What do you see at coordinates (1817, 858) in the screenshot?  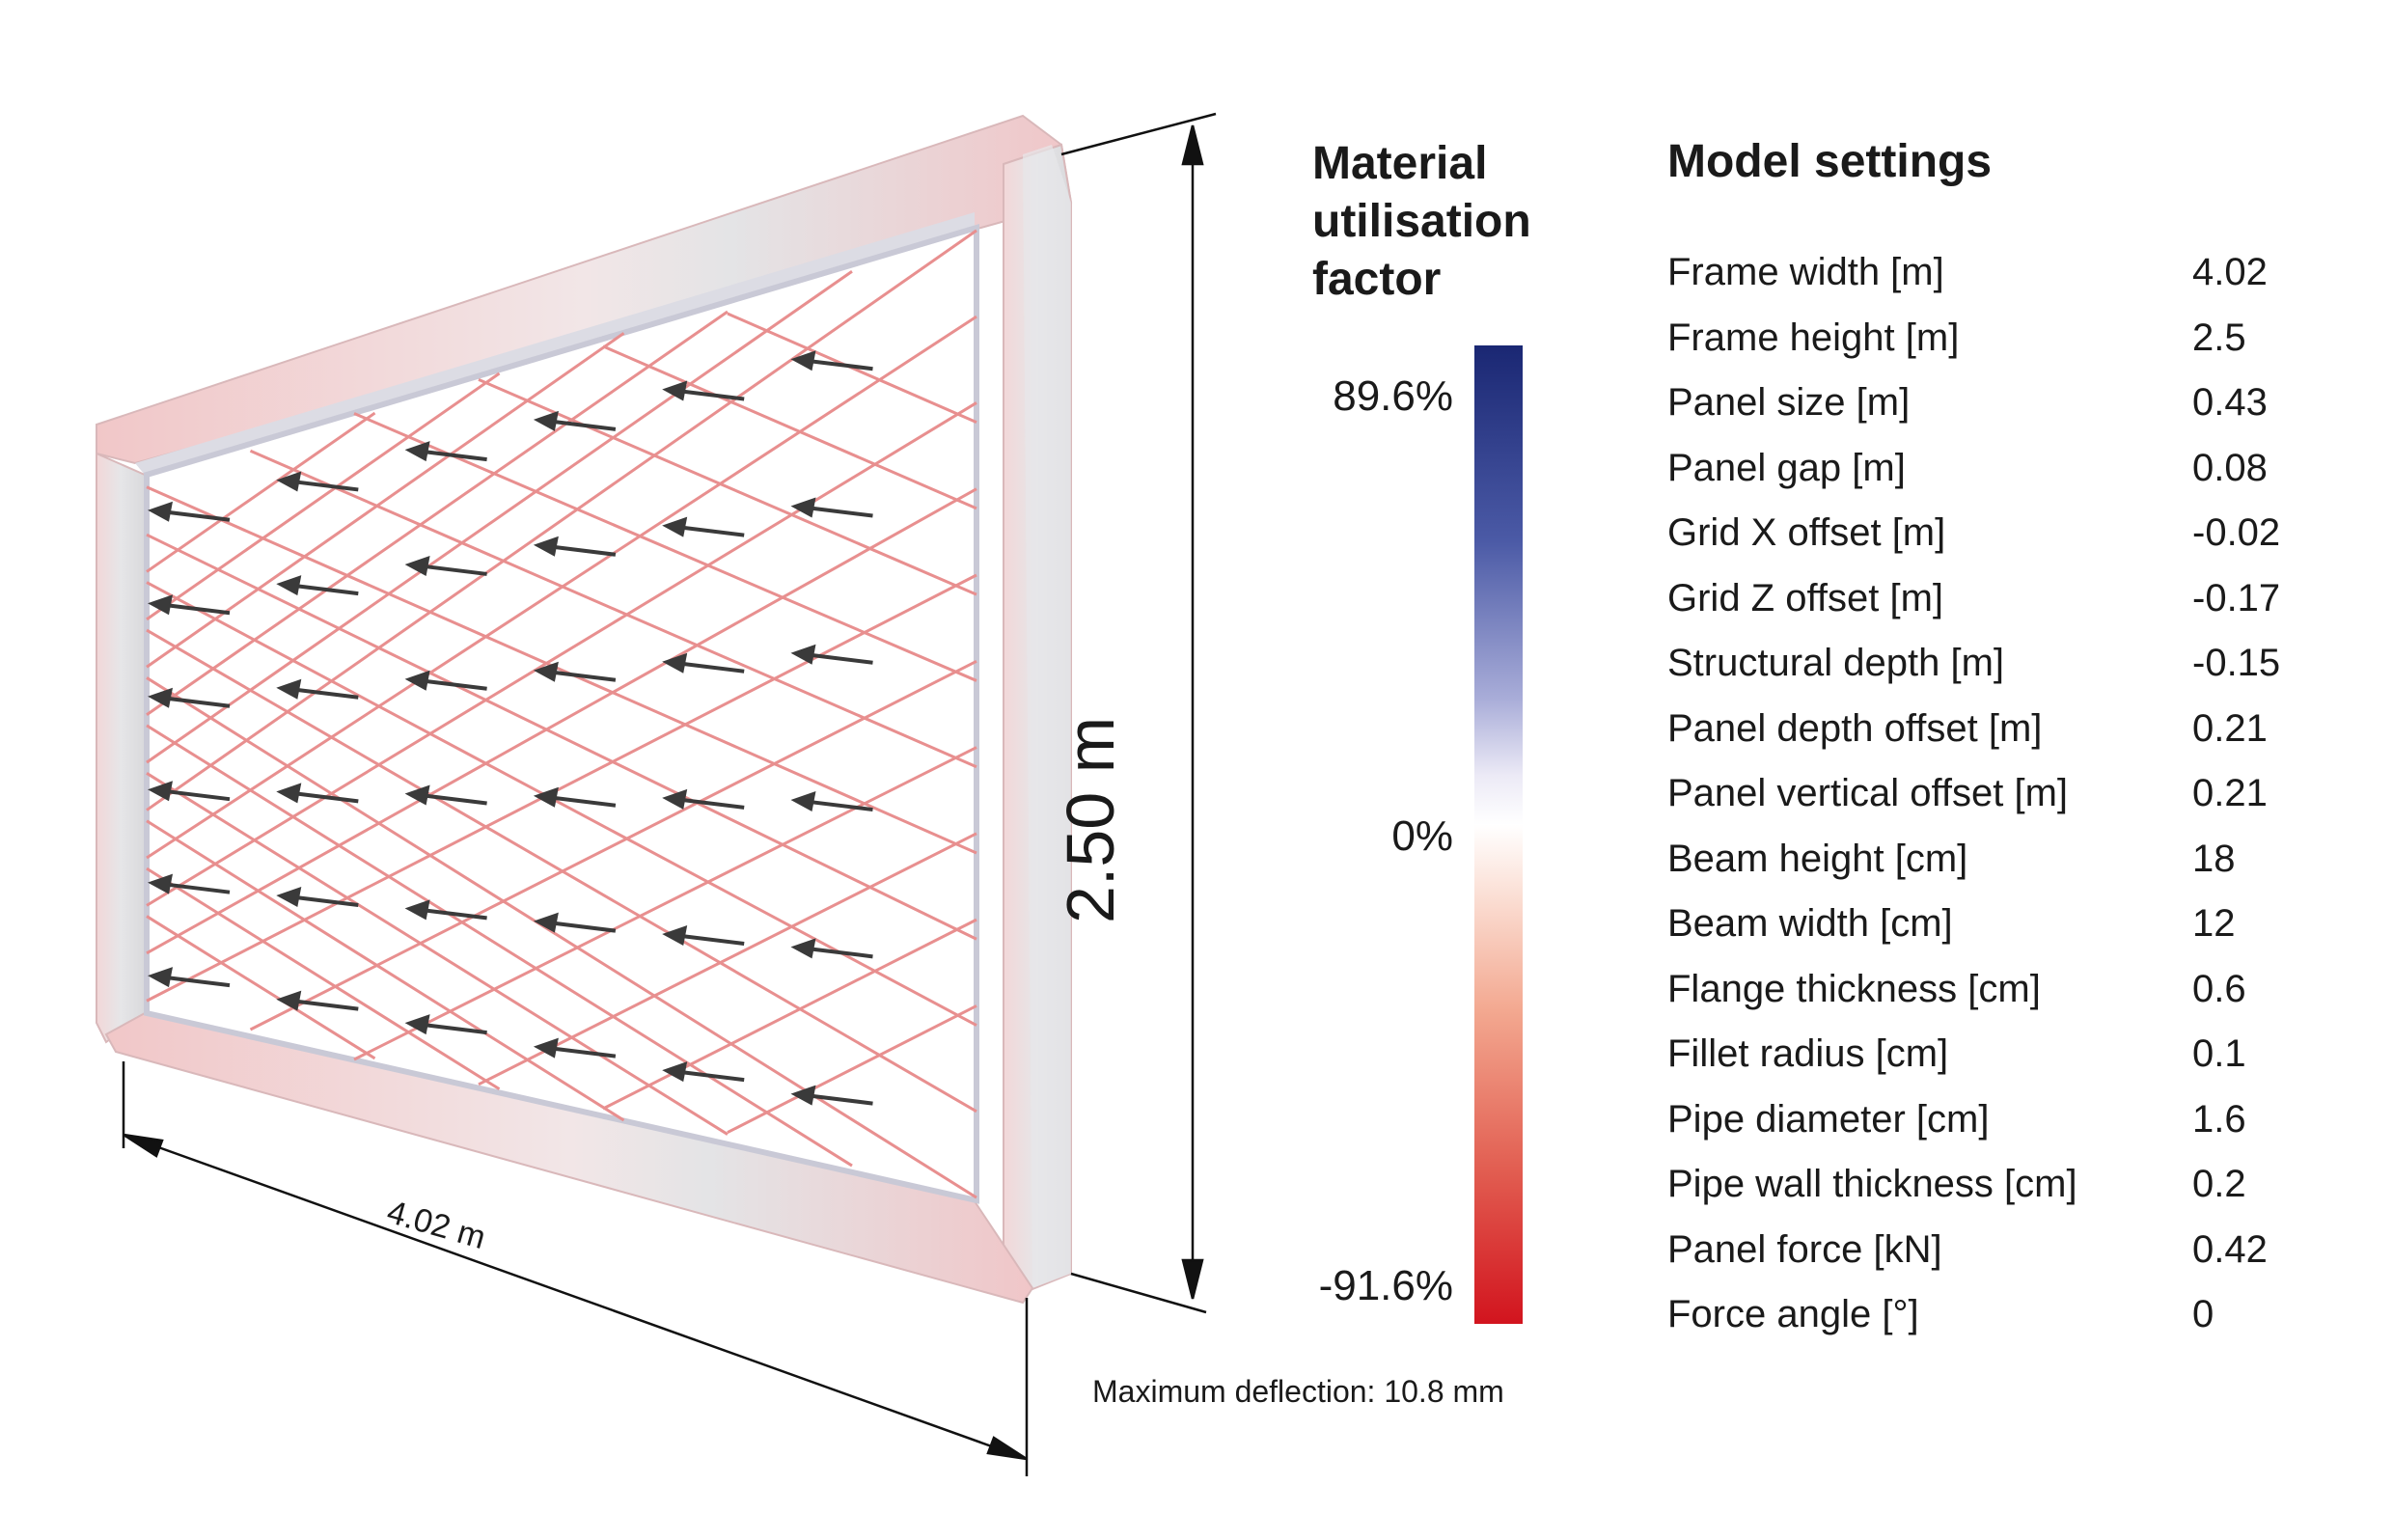 I see `settings-row-label: Beam height [cm]` at bounding box center [1817, 858].